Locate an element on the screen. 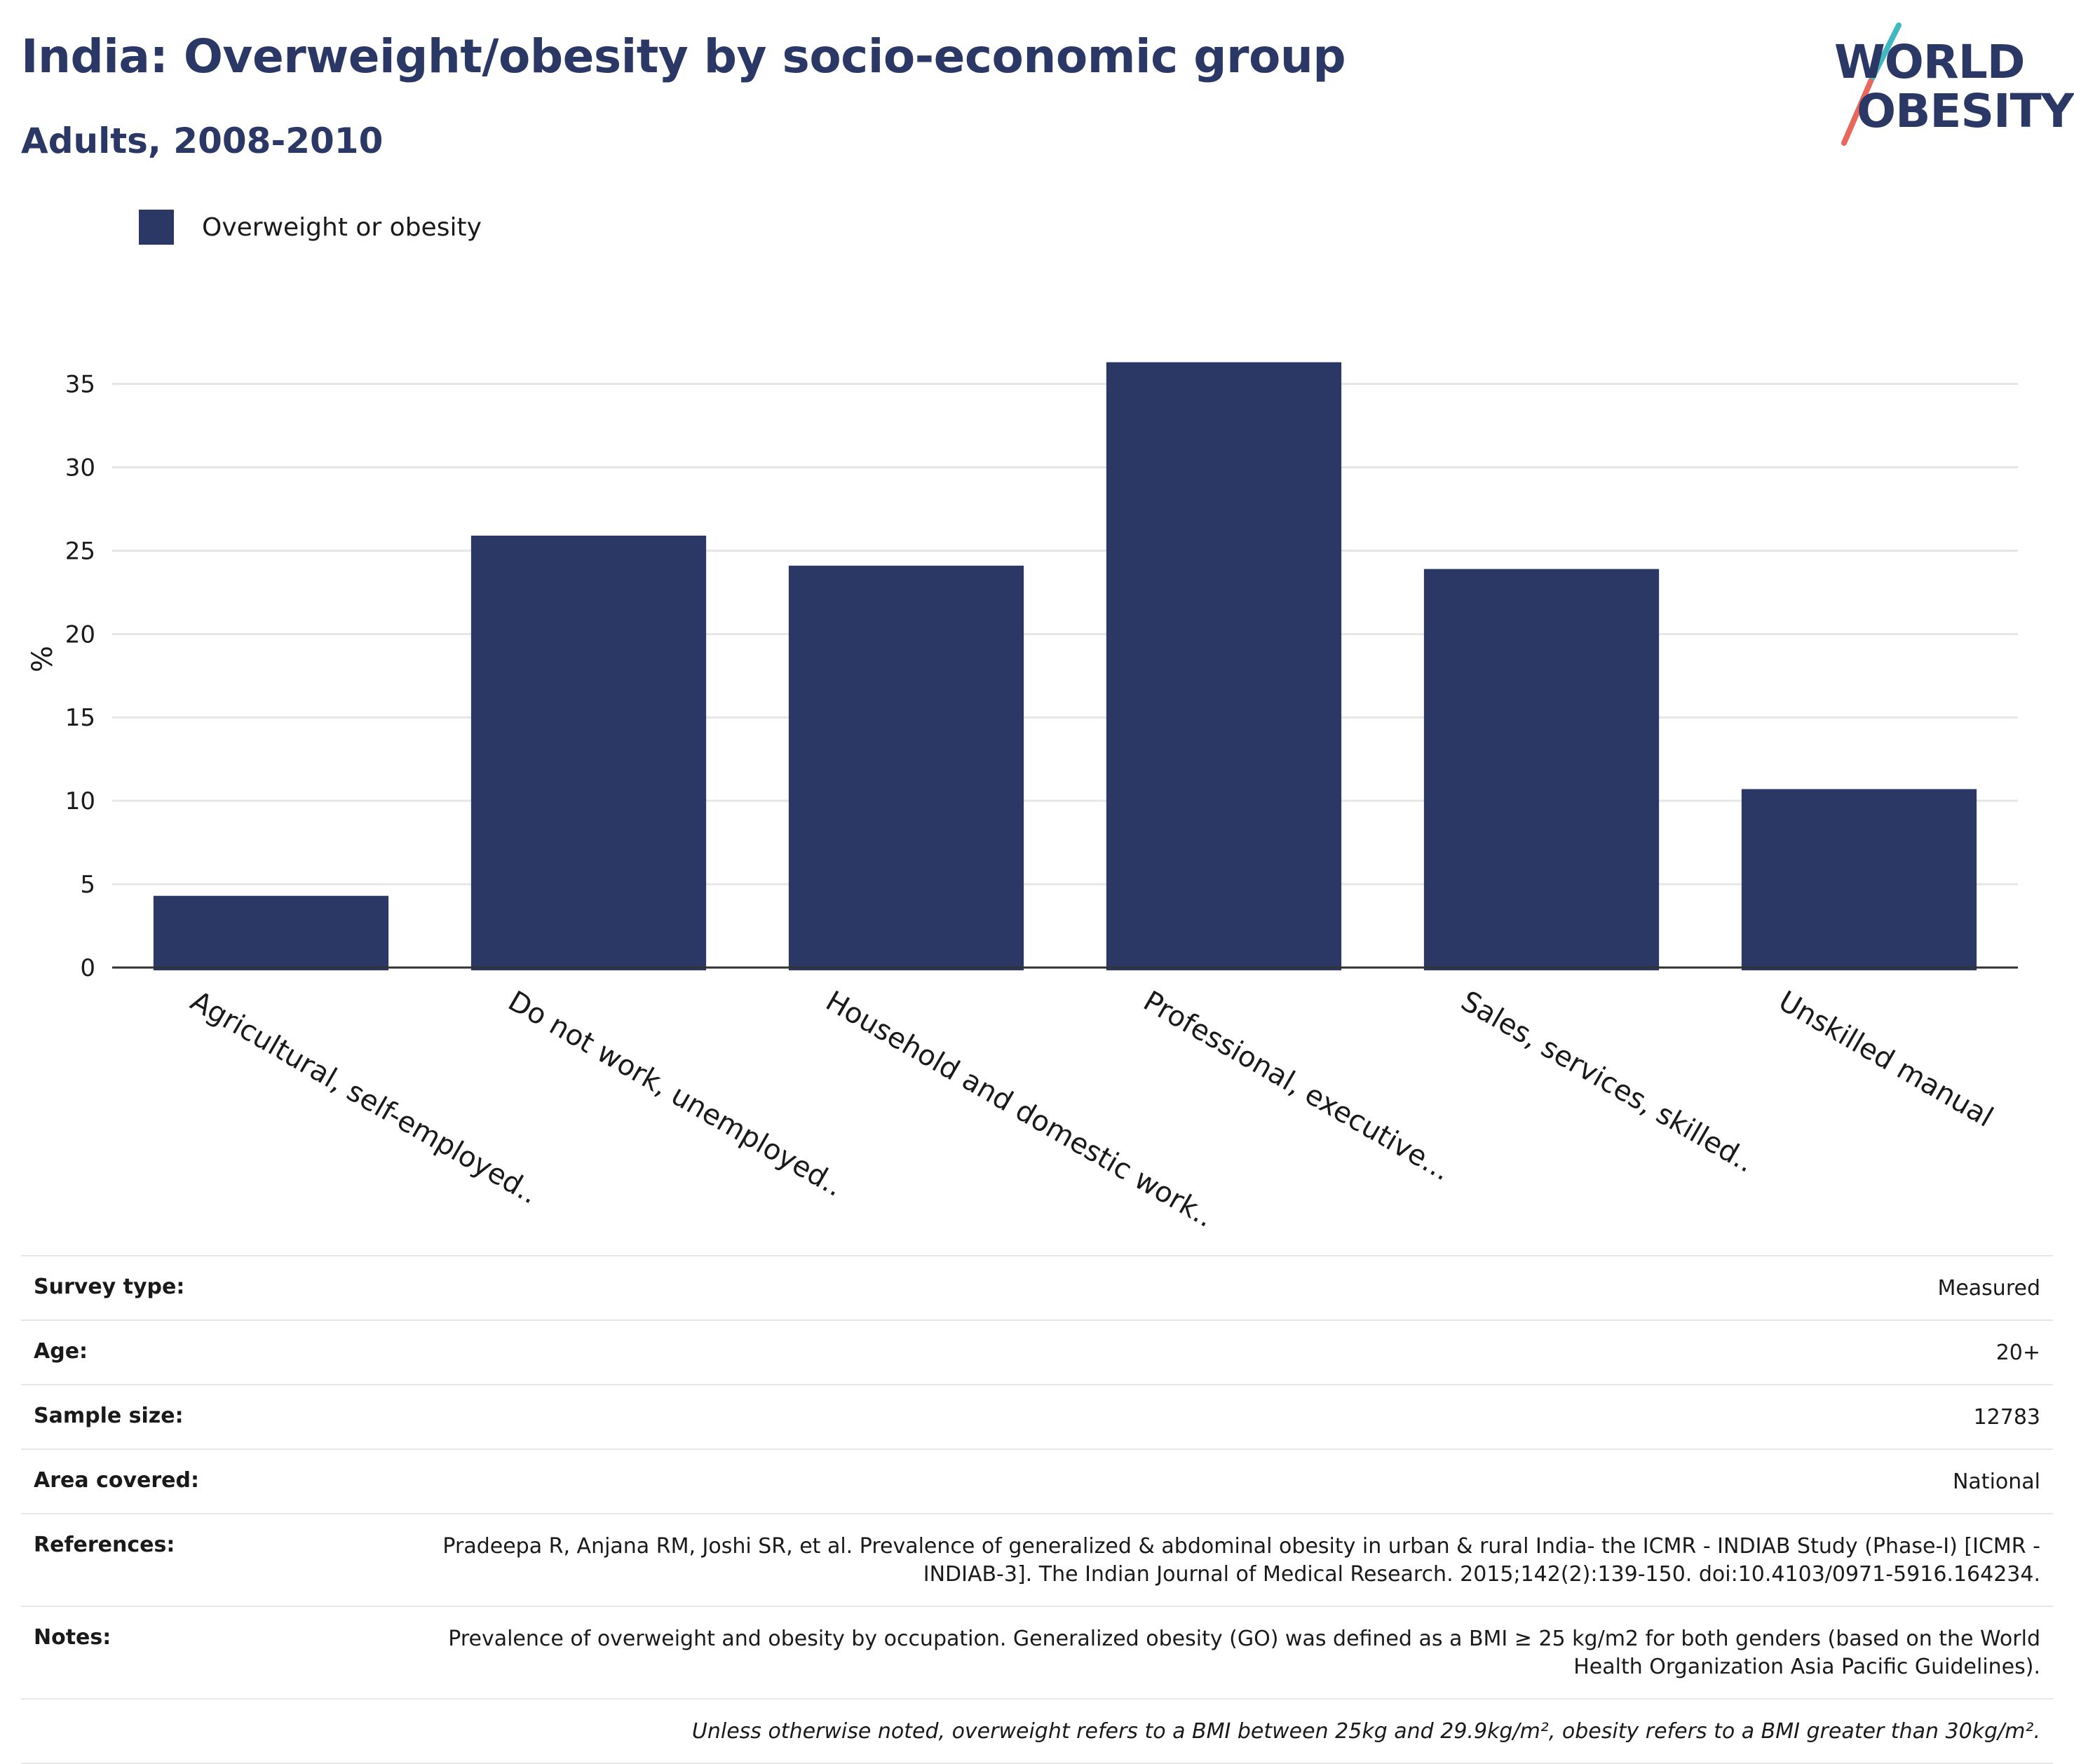 The image size is (2074, 1764). y-axis-label: % is located at coordinates (43, 659).